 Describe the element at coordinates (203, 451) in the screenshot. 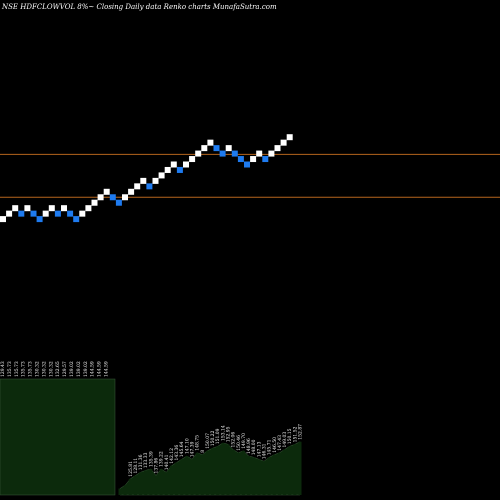

I see `volume-bar-label: 8` at that location.